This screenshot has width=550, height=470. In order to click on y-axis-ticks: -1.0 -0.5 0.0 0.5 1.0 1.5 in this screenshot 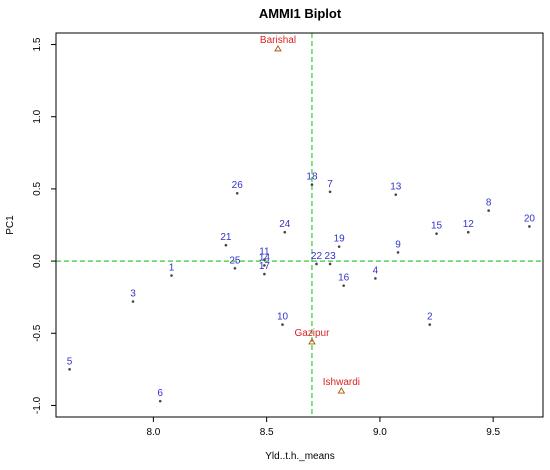, I will do `click(44, 225)`.